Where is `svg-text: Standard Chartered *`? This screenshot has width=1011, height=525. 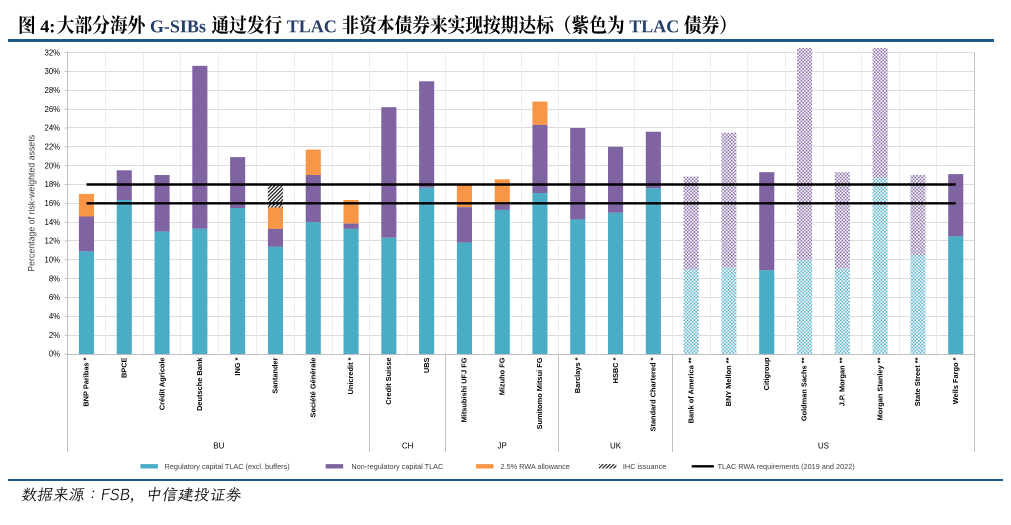
svg-text: Standard Chartered * is located at coordinates (653, 394).